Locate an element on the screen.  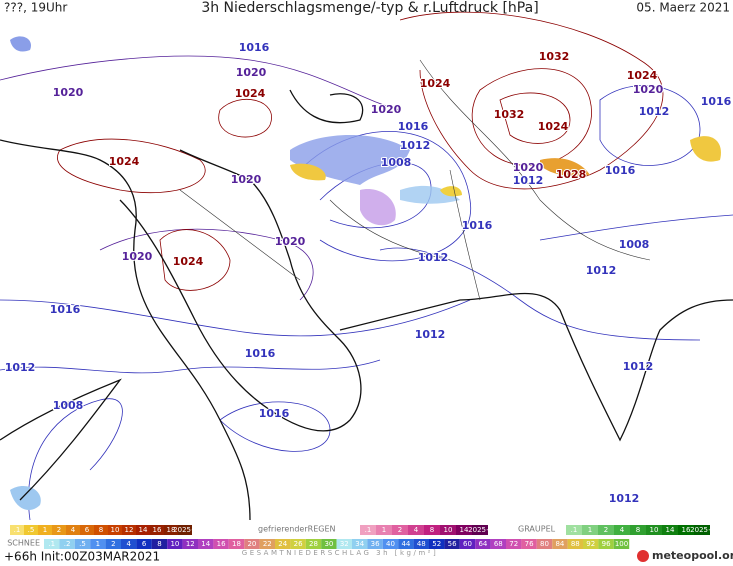
legend-step: 68 is located at coordinates (498, 544).